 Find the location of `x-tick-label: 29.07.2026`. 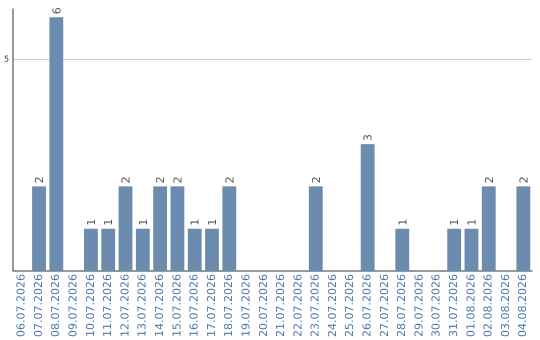

x-tick-label: 29.07.2026 is located at coordinates (419, 306).